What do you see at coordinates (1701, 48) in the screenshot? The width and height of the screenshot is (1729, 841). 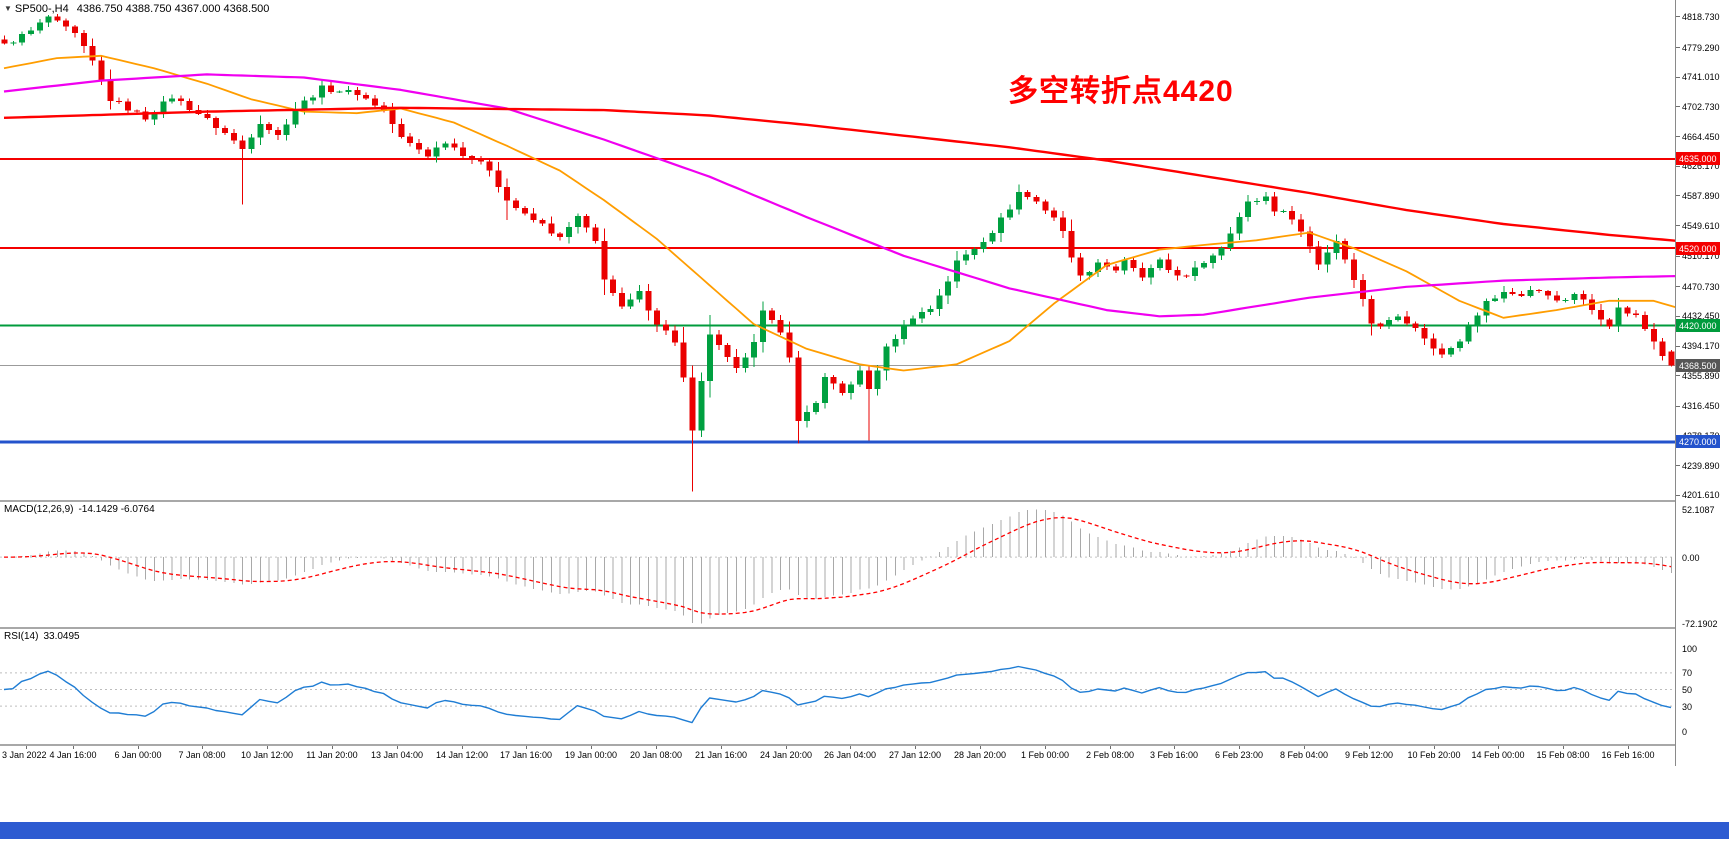 I see `price-axis-label: 4779.290` at bounding box center [1701, 48].